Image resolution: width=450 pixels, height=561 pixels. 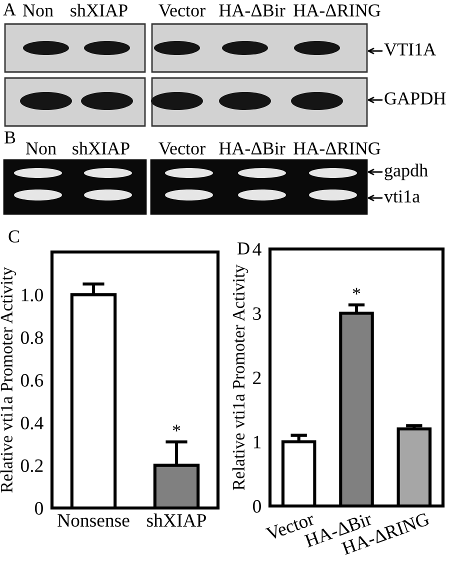 What do you see at coordinates (32, 380) in the screenshot?
I see `y-tick-label: 0.6` at bounding box center [32, 380].